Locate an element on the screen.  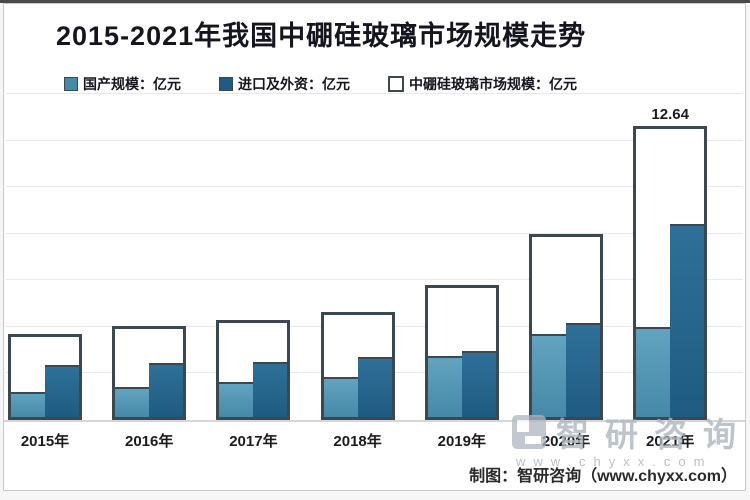
bar-group: 12.64 is located at coordinates (670, 257).